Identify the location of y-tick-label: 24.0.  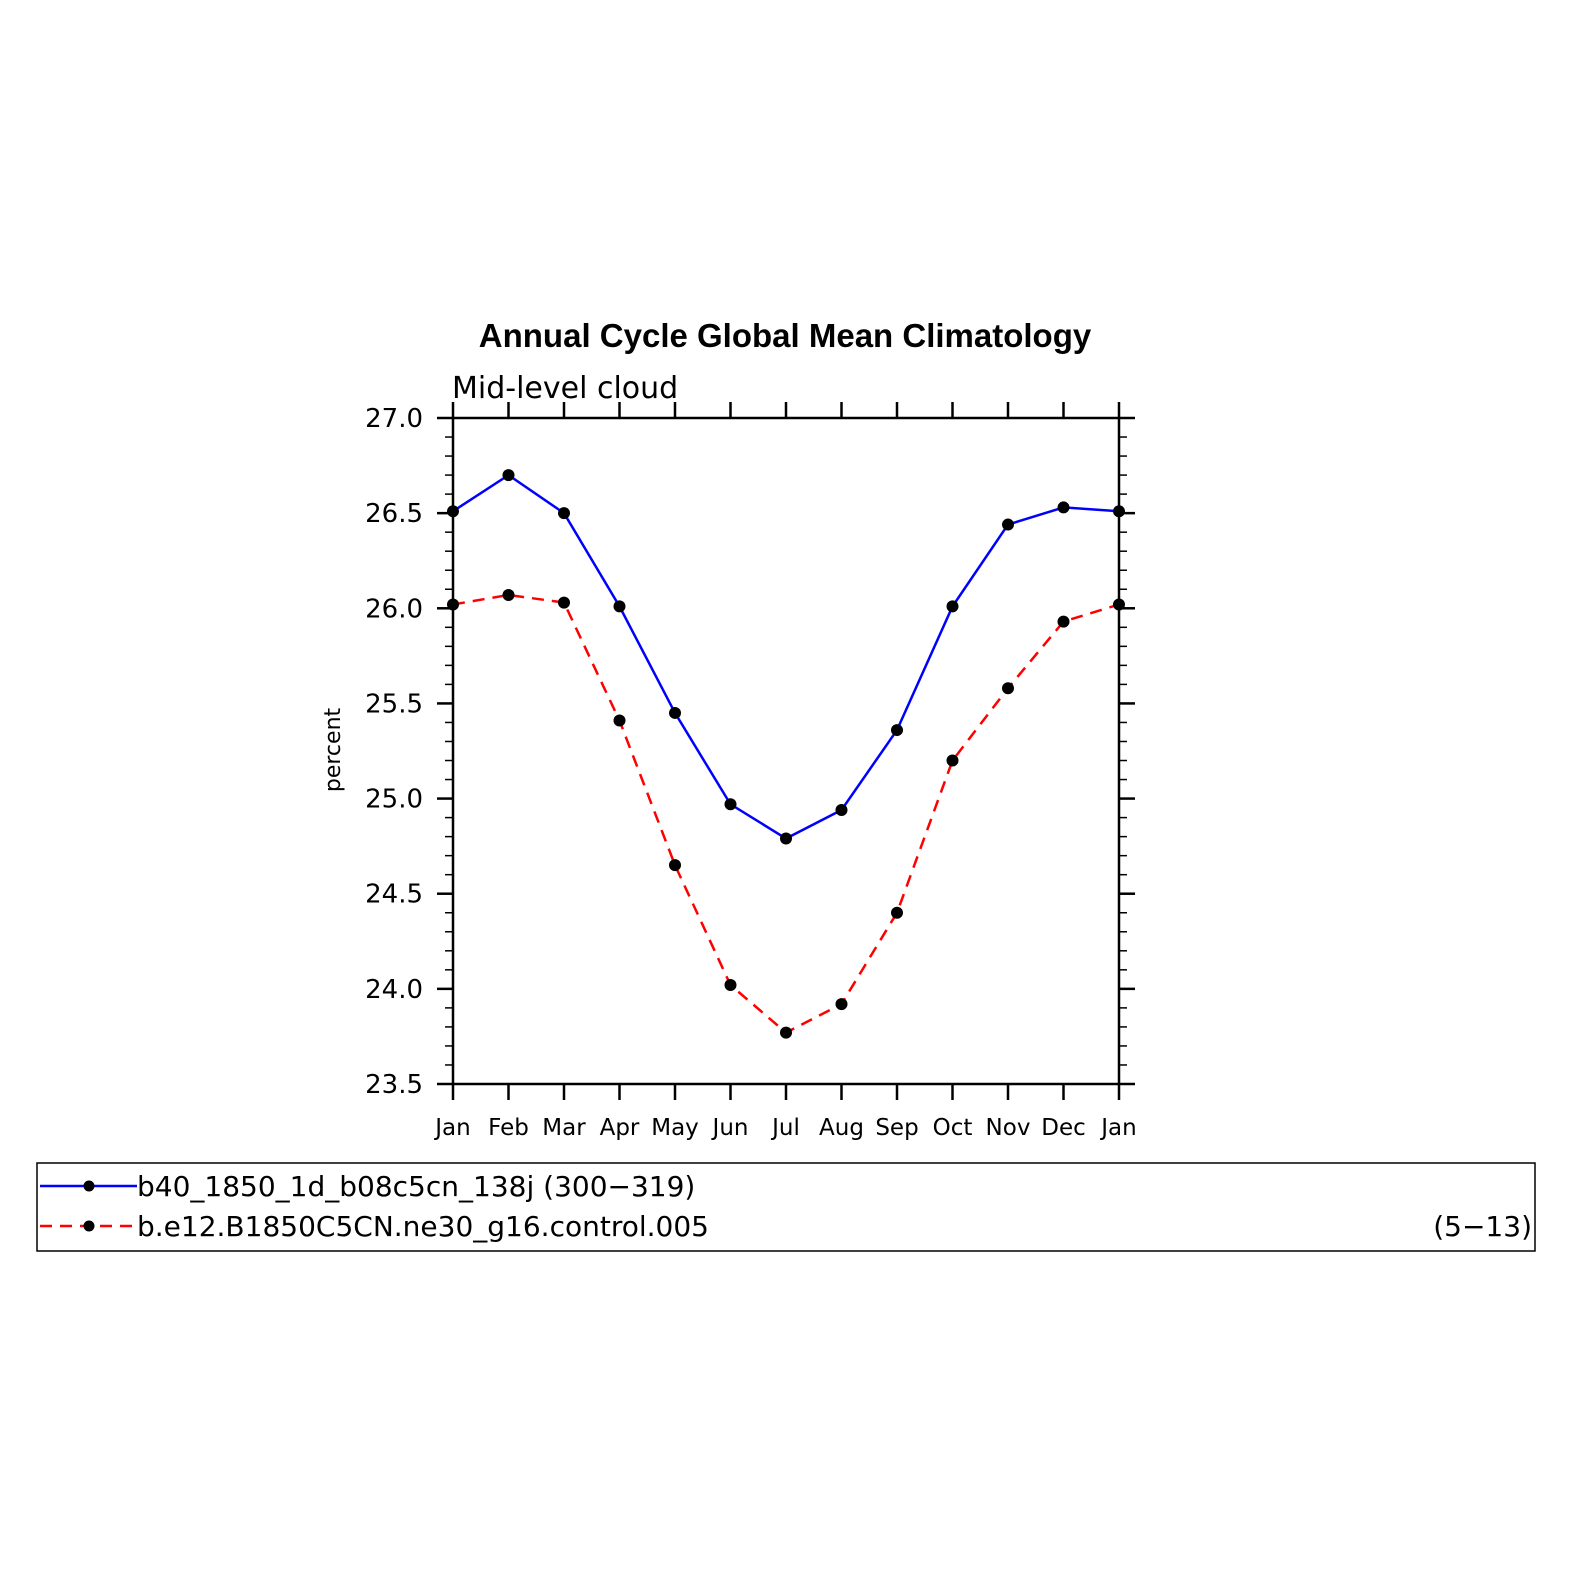
(394, 990).